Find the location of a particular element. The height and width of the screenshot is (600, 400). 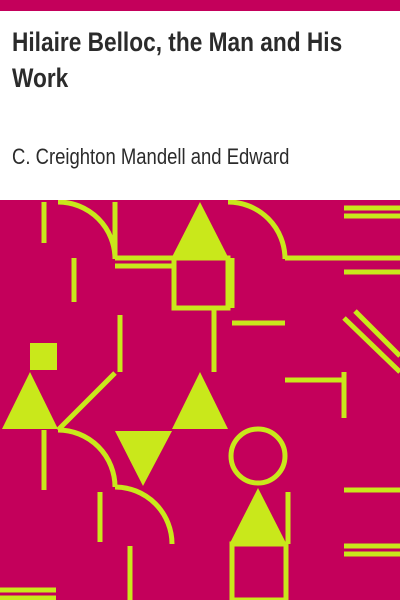

book-author: C. Creighton Mandell and Edward is located at coordinates (151, 156).